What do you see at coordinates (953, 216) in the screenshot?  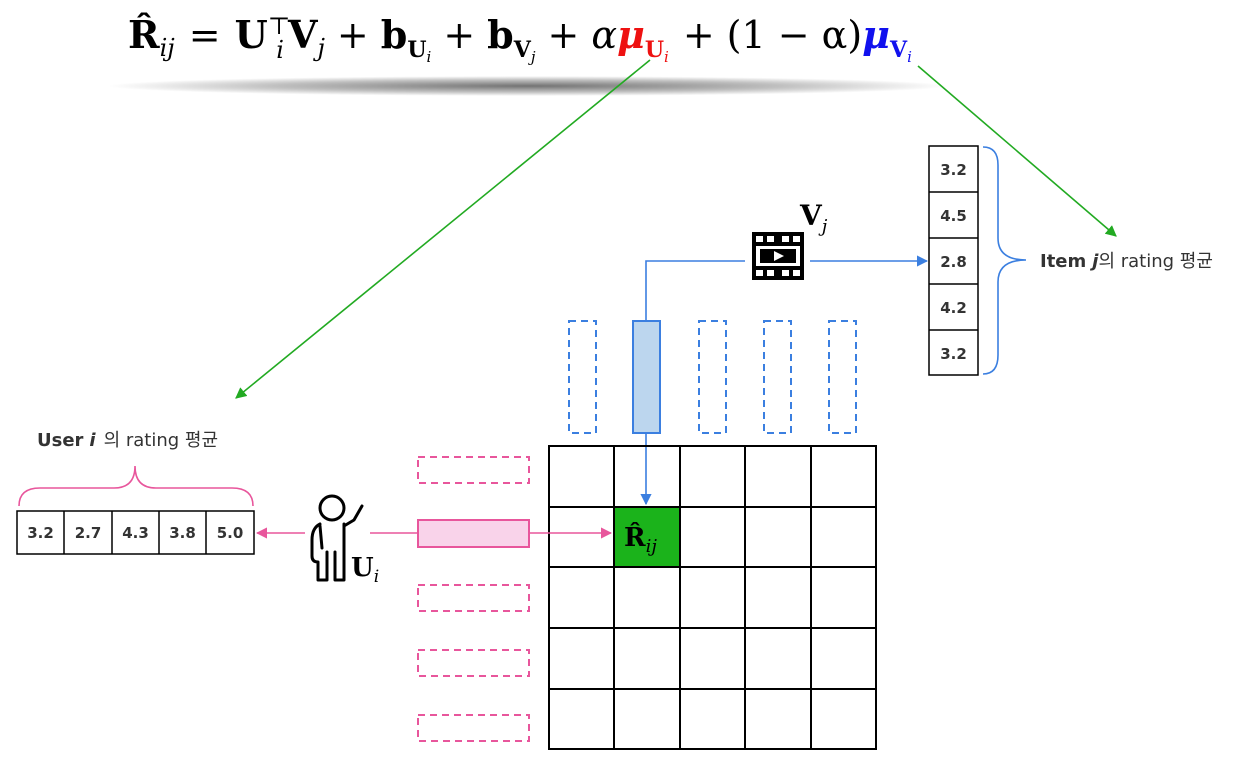 I see `item-rating-cell: 4.5` at bounding box center [953, 216].